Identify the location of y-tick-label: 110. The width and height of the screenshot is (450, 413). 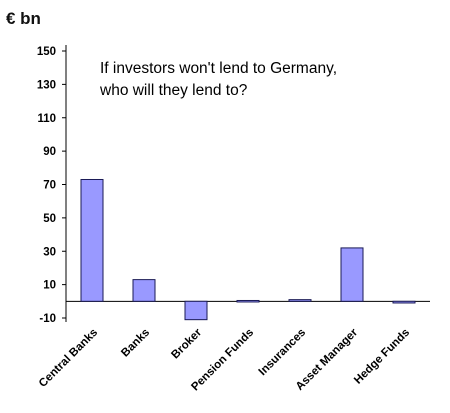
(46, 119).